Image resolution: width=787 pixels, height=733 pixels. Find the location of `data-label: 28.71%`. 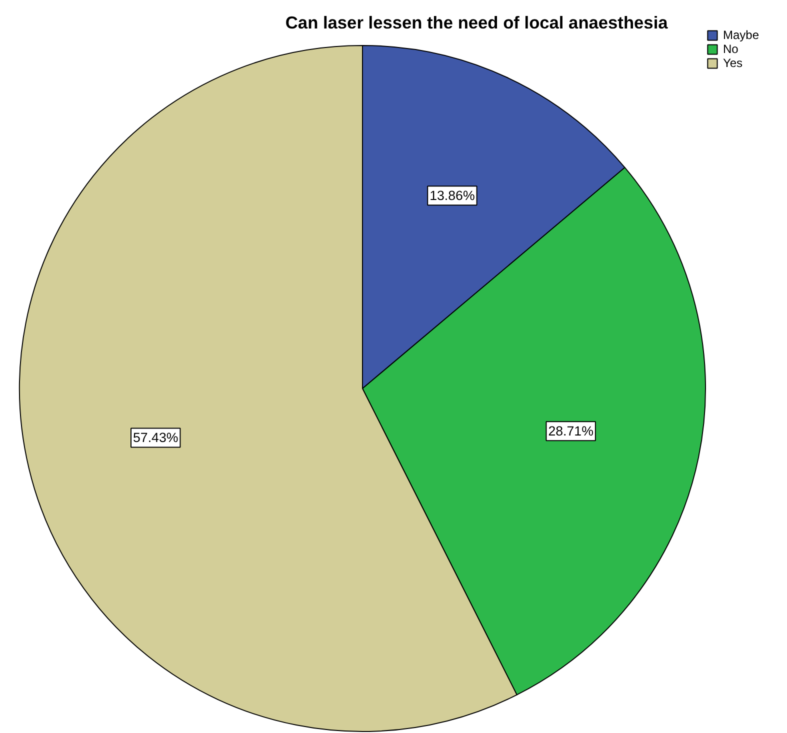

data-label: 28.71% is located at coordinates (571, 431).